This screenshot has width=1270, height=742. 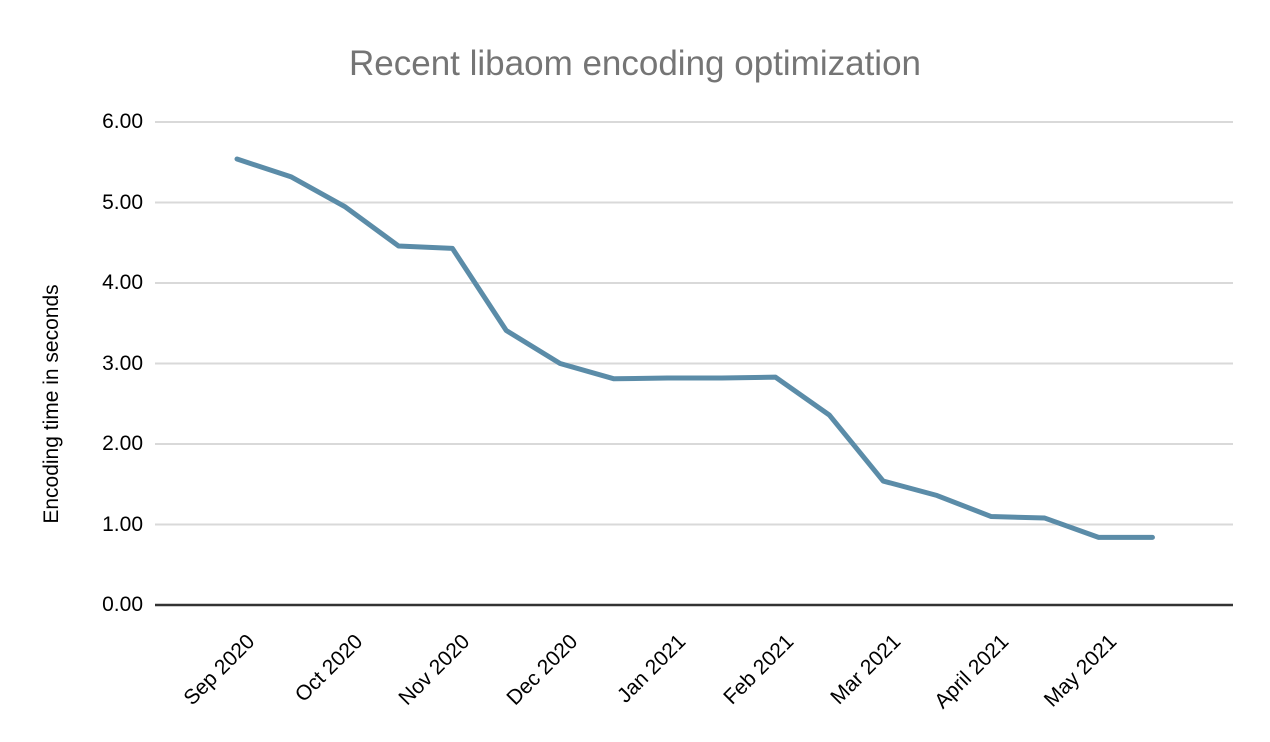 What do you see at coordinates (122, 121) in the screenshot?
I see `y-tick-label: 6.00` at bounding box center [122, 121].